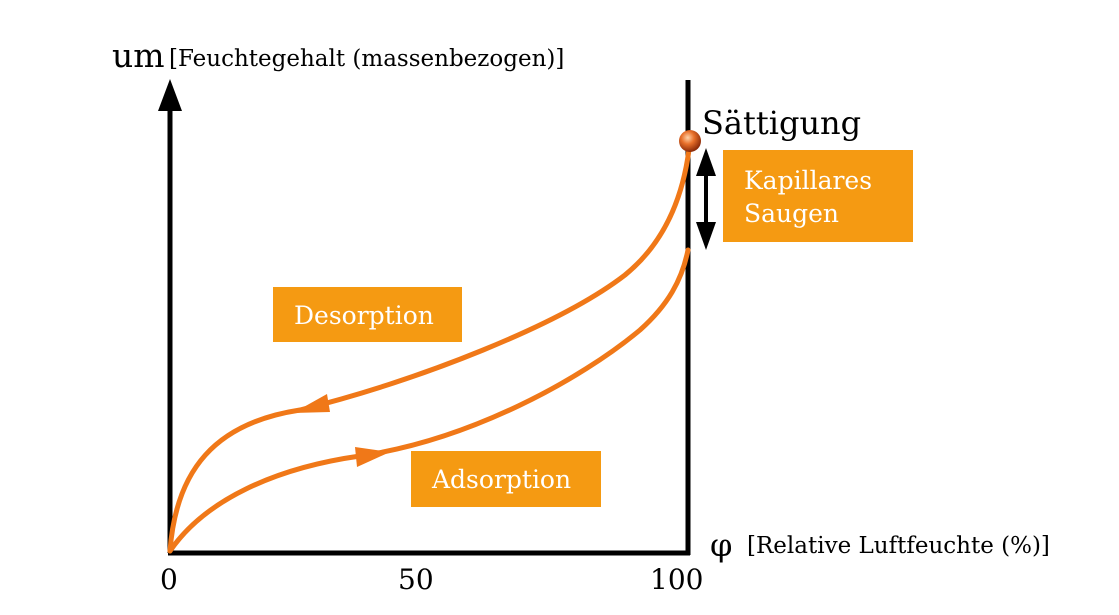 The height and width of the screenshot is (615, 1119). What do you see at coordinates (898, 546) in the screenshot?
I see `x-axis-label: [Relative Luftfeuchte (%)]` at bounding box center [898, 546].